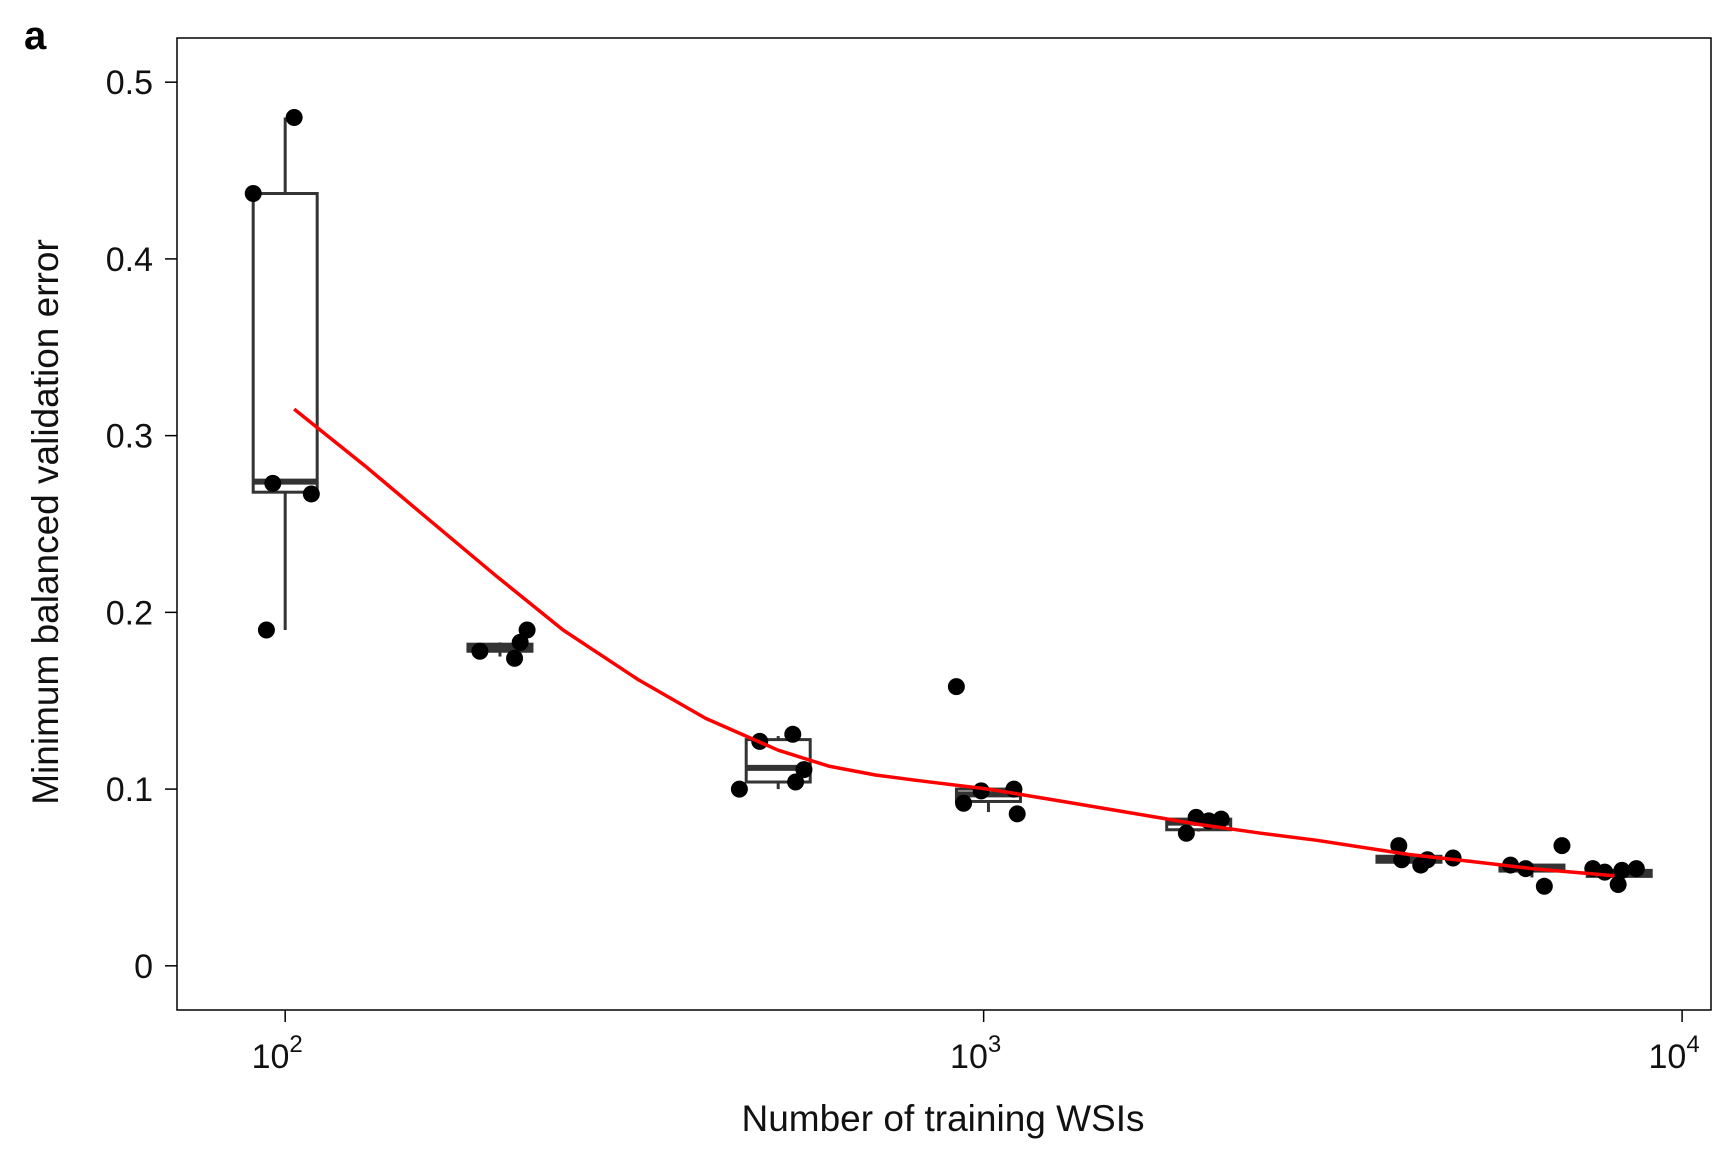  Describe the element at coordinates (129, 437) in the screenshot. I see `y-tick-label: 0.3` at that location.